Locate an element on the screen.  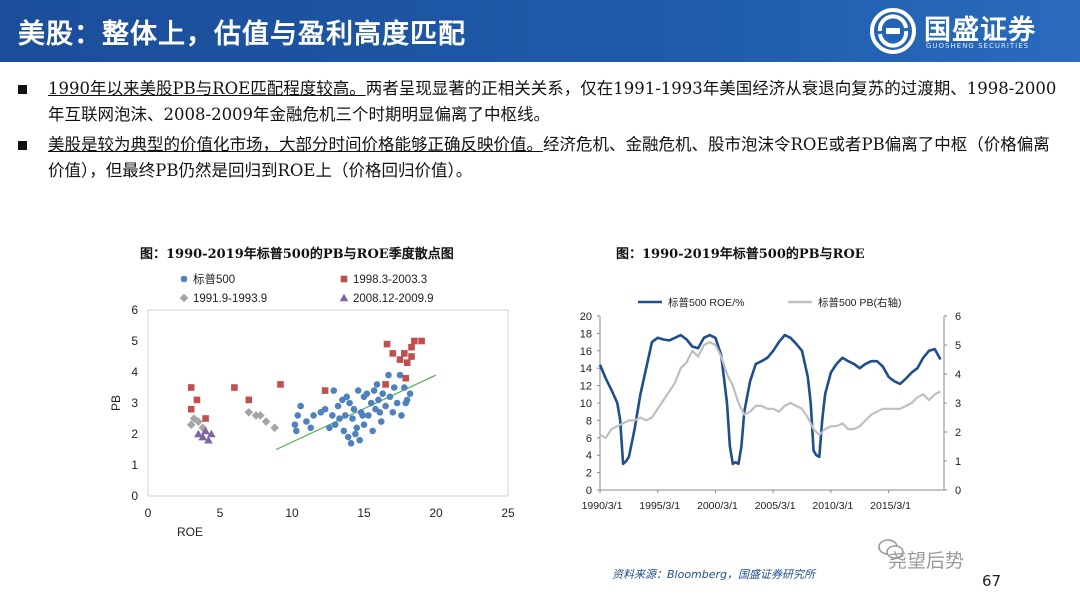
legend-label: 标普500 ROE/% is located at coordinates (706, 302).